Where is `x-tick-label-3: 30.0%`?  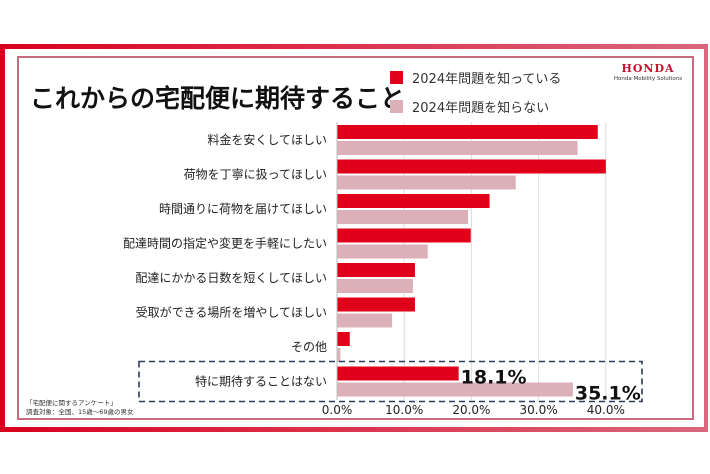
x-tick-label-3: 30.0% is located at coordinates (539, 410).